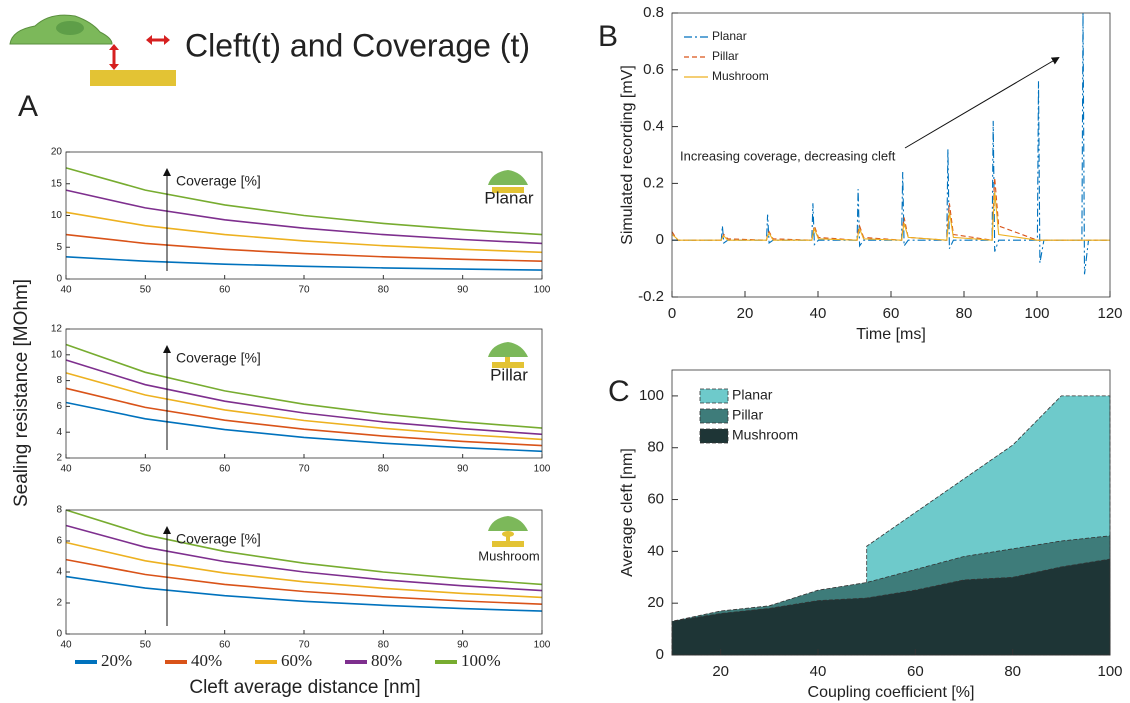 The width and height of the screenshot is (1130, 703). Describe the element at coordinates (296, 660) in the screenshot. I see `legend-label: 60%` at that location.